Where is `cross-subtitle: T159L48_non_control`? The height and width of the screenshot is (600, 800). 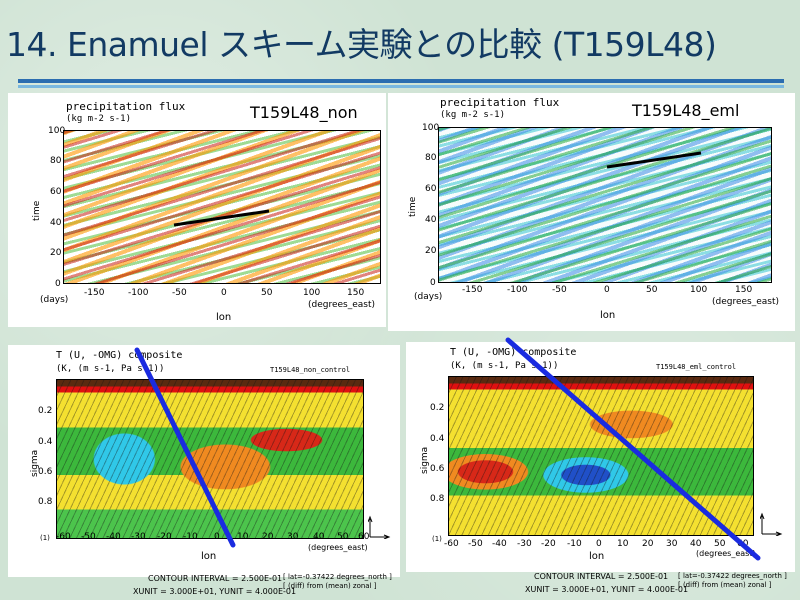
cross-subtitle: T159L48_non_control is located at coordinates (310, 370).